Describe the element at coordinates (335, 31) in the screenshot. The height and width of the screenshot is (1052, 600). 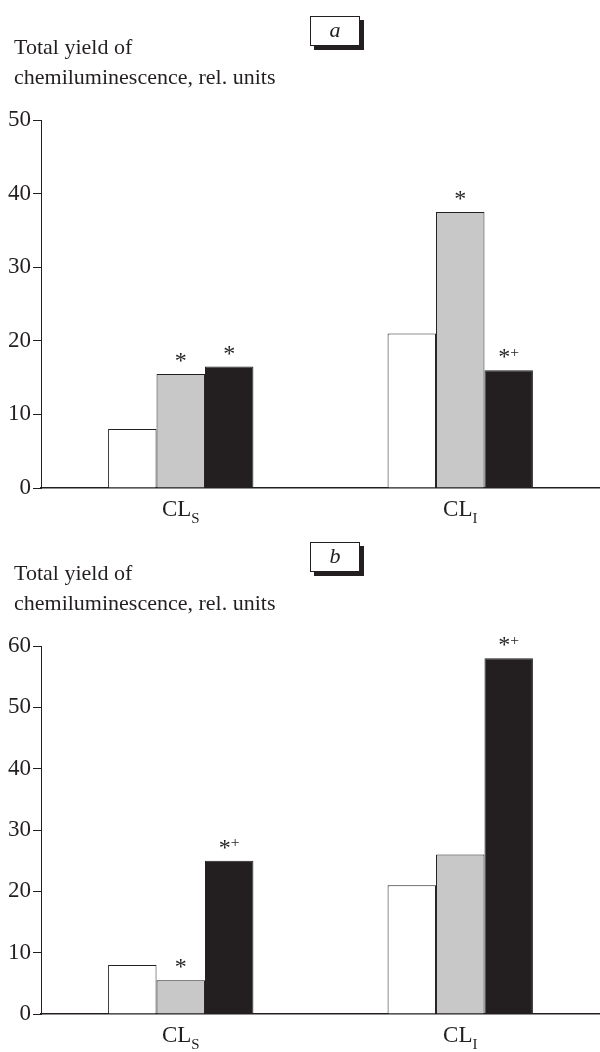
I see `chart-title: a` at that location.